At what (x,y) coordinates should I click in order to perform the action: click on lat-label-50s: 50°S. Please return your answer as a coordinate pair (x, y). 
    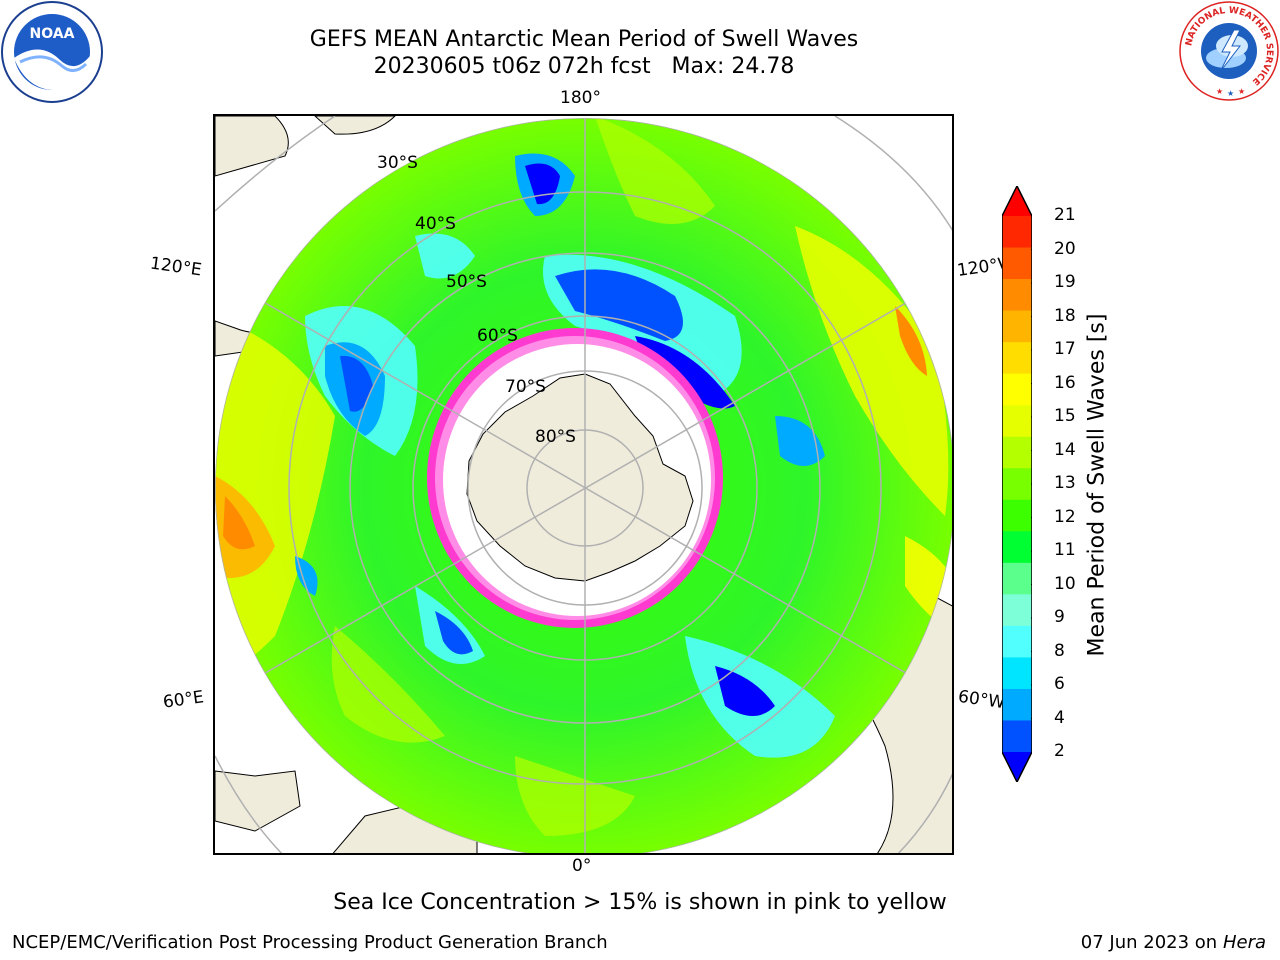
    Looking at the image, I should click on (466, 282).